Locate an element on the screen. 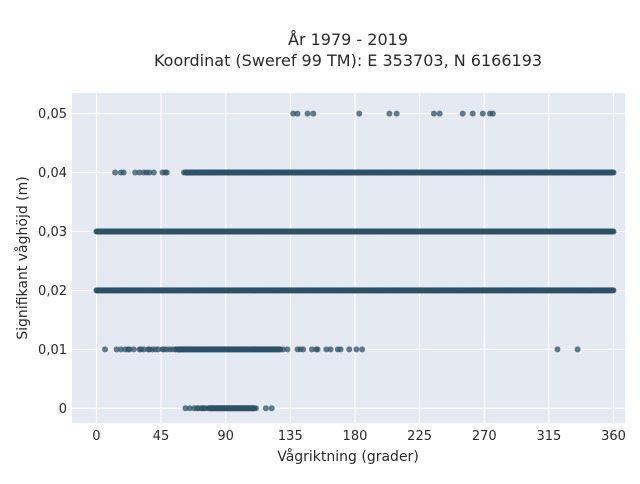  x-axis-title: Vågriktning (grader) is located at coordinates (348, 456).